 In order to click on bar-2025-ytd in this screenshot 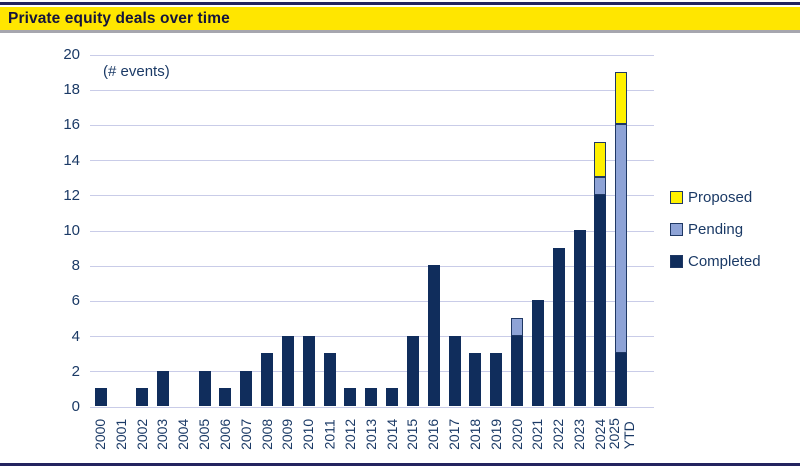, I will do `click(621, 238)`.